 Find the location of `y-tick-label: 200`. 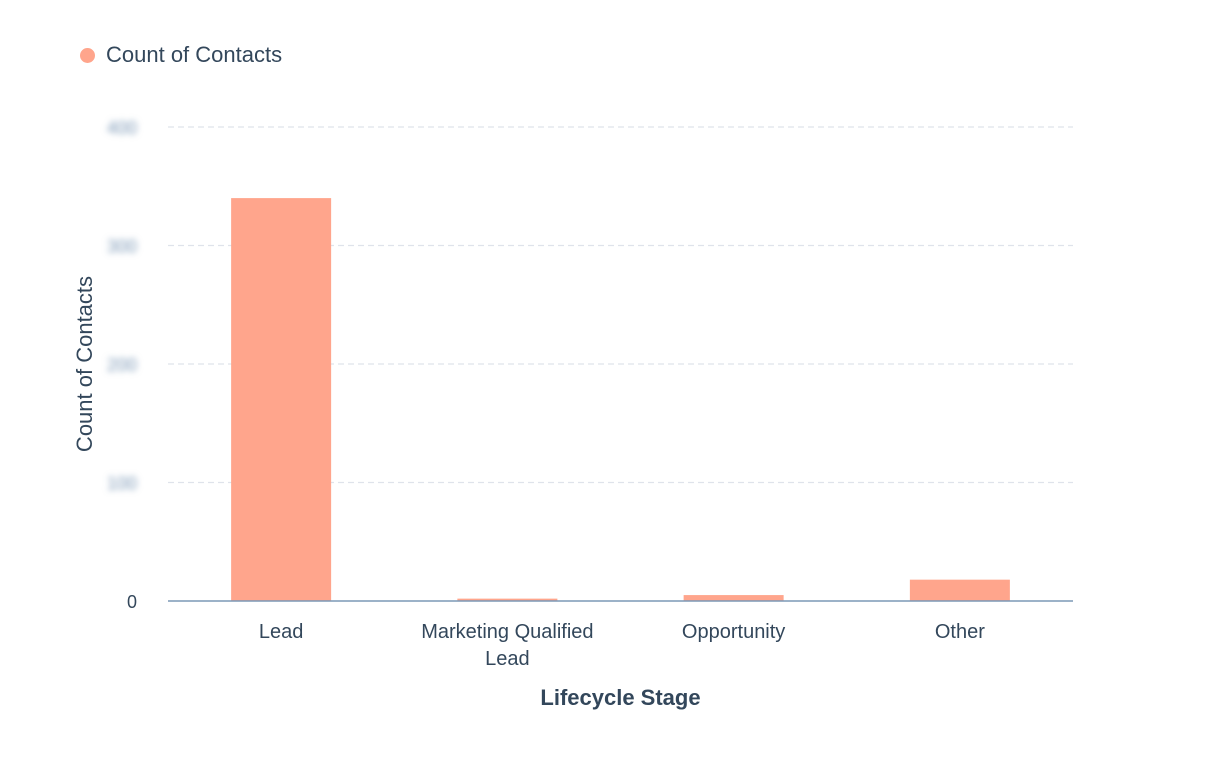

y-tick-label: 200 is located at coordinates (122, 365).